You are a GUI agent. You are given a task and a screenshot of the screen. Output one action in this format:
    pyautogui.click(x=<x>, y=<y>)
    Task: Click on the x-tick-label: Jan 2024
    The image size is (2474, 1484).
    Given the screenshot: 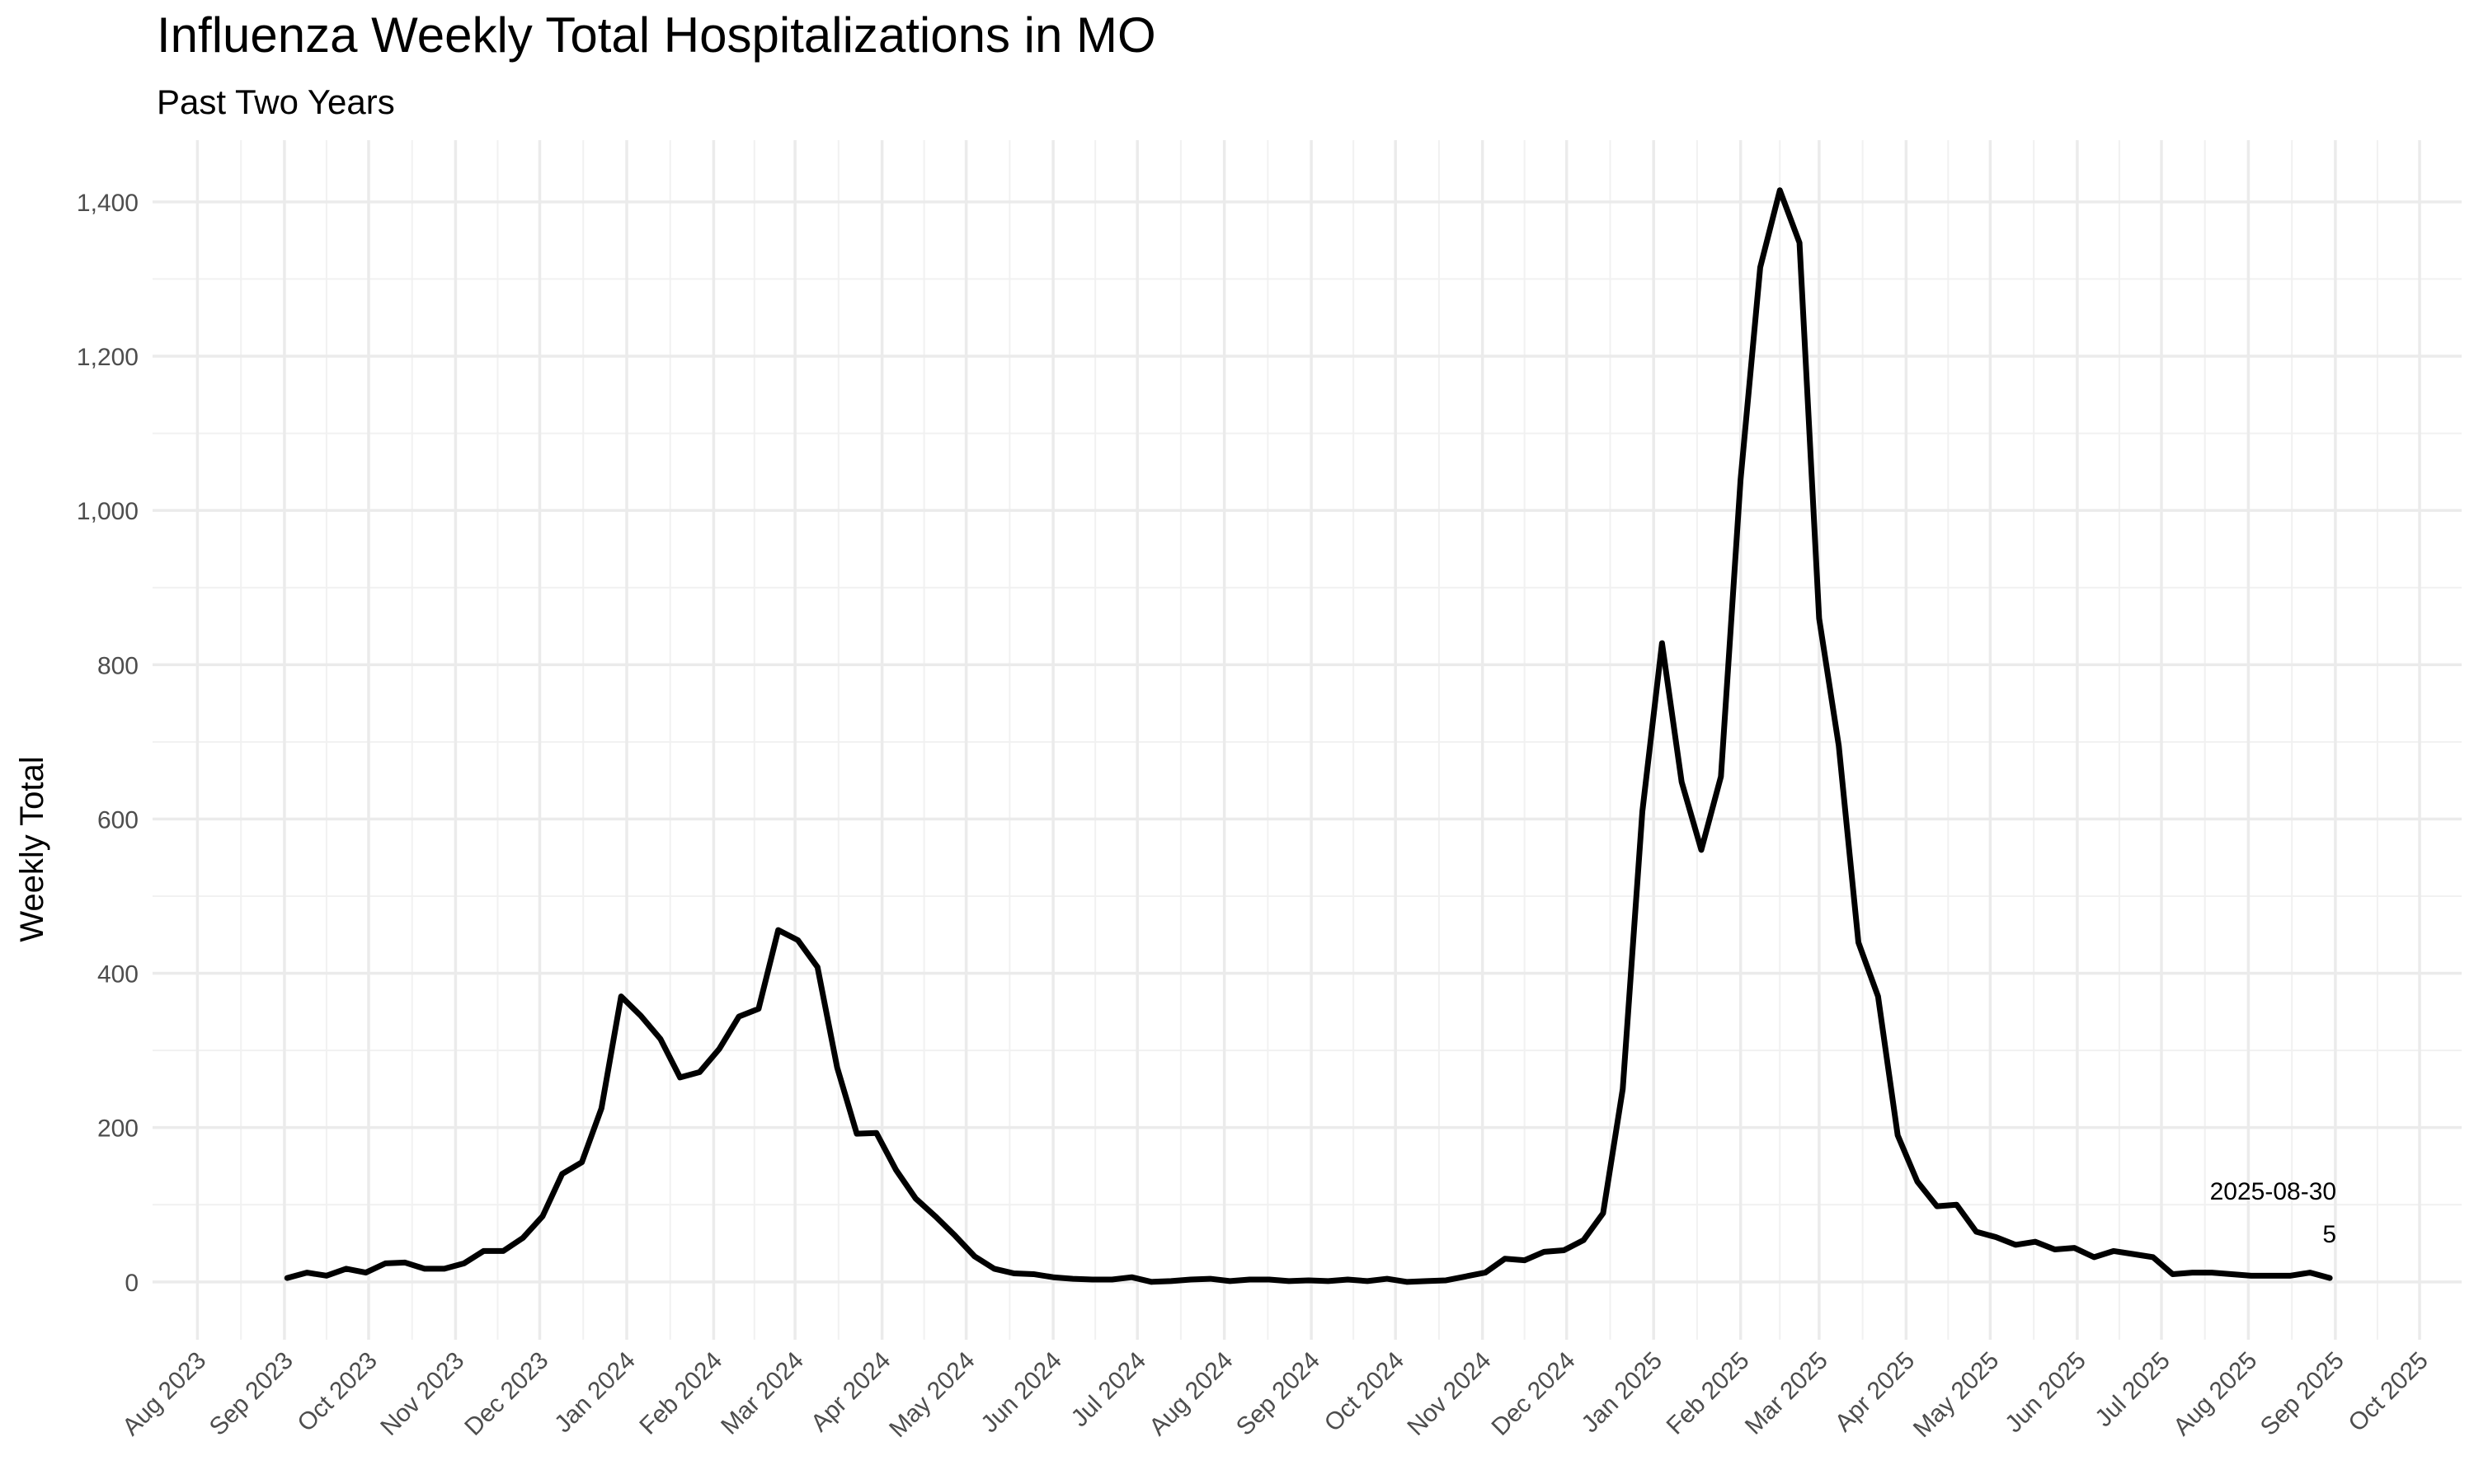 What is the action you would take?
    pyautogui.click(x=595, y=1393)
    